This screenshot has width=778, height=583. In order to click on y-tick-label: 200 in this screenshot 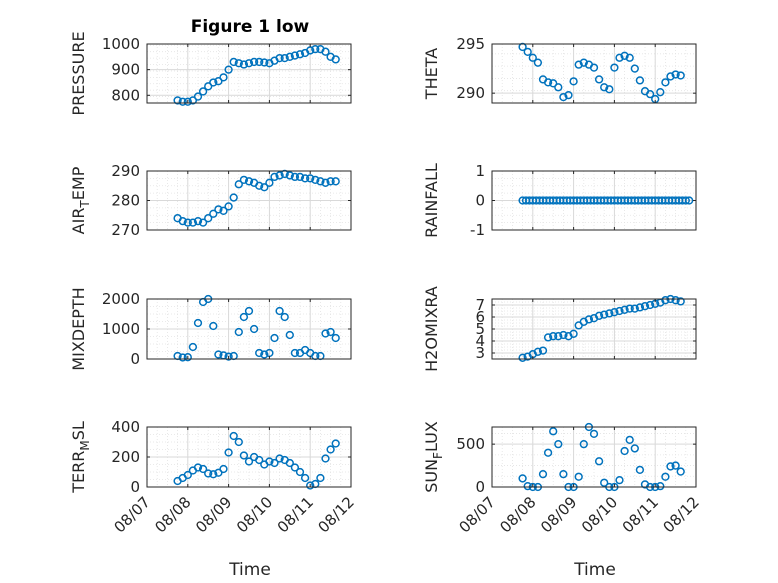, I will do `click(125, 457)`.